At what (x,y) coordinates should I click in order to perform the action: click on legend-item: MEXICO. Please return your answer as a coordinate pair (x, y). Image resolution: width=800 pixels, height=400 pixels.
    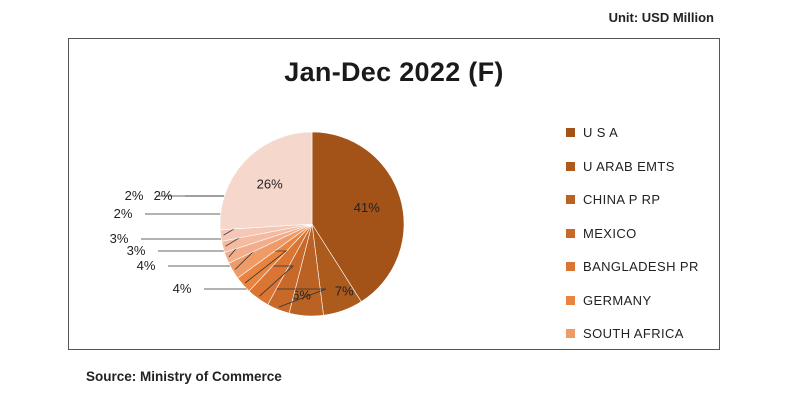
    Looking at the image, I should click on (632, 234).